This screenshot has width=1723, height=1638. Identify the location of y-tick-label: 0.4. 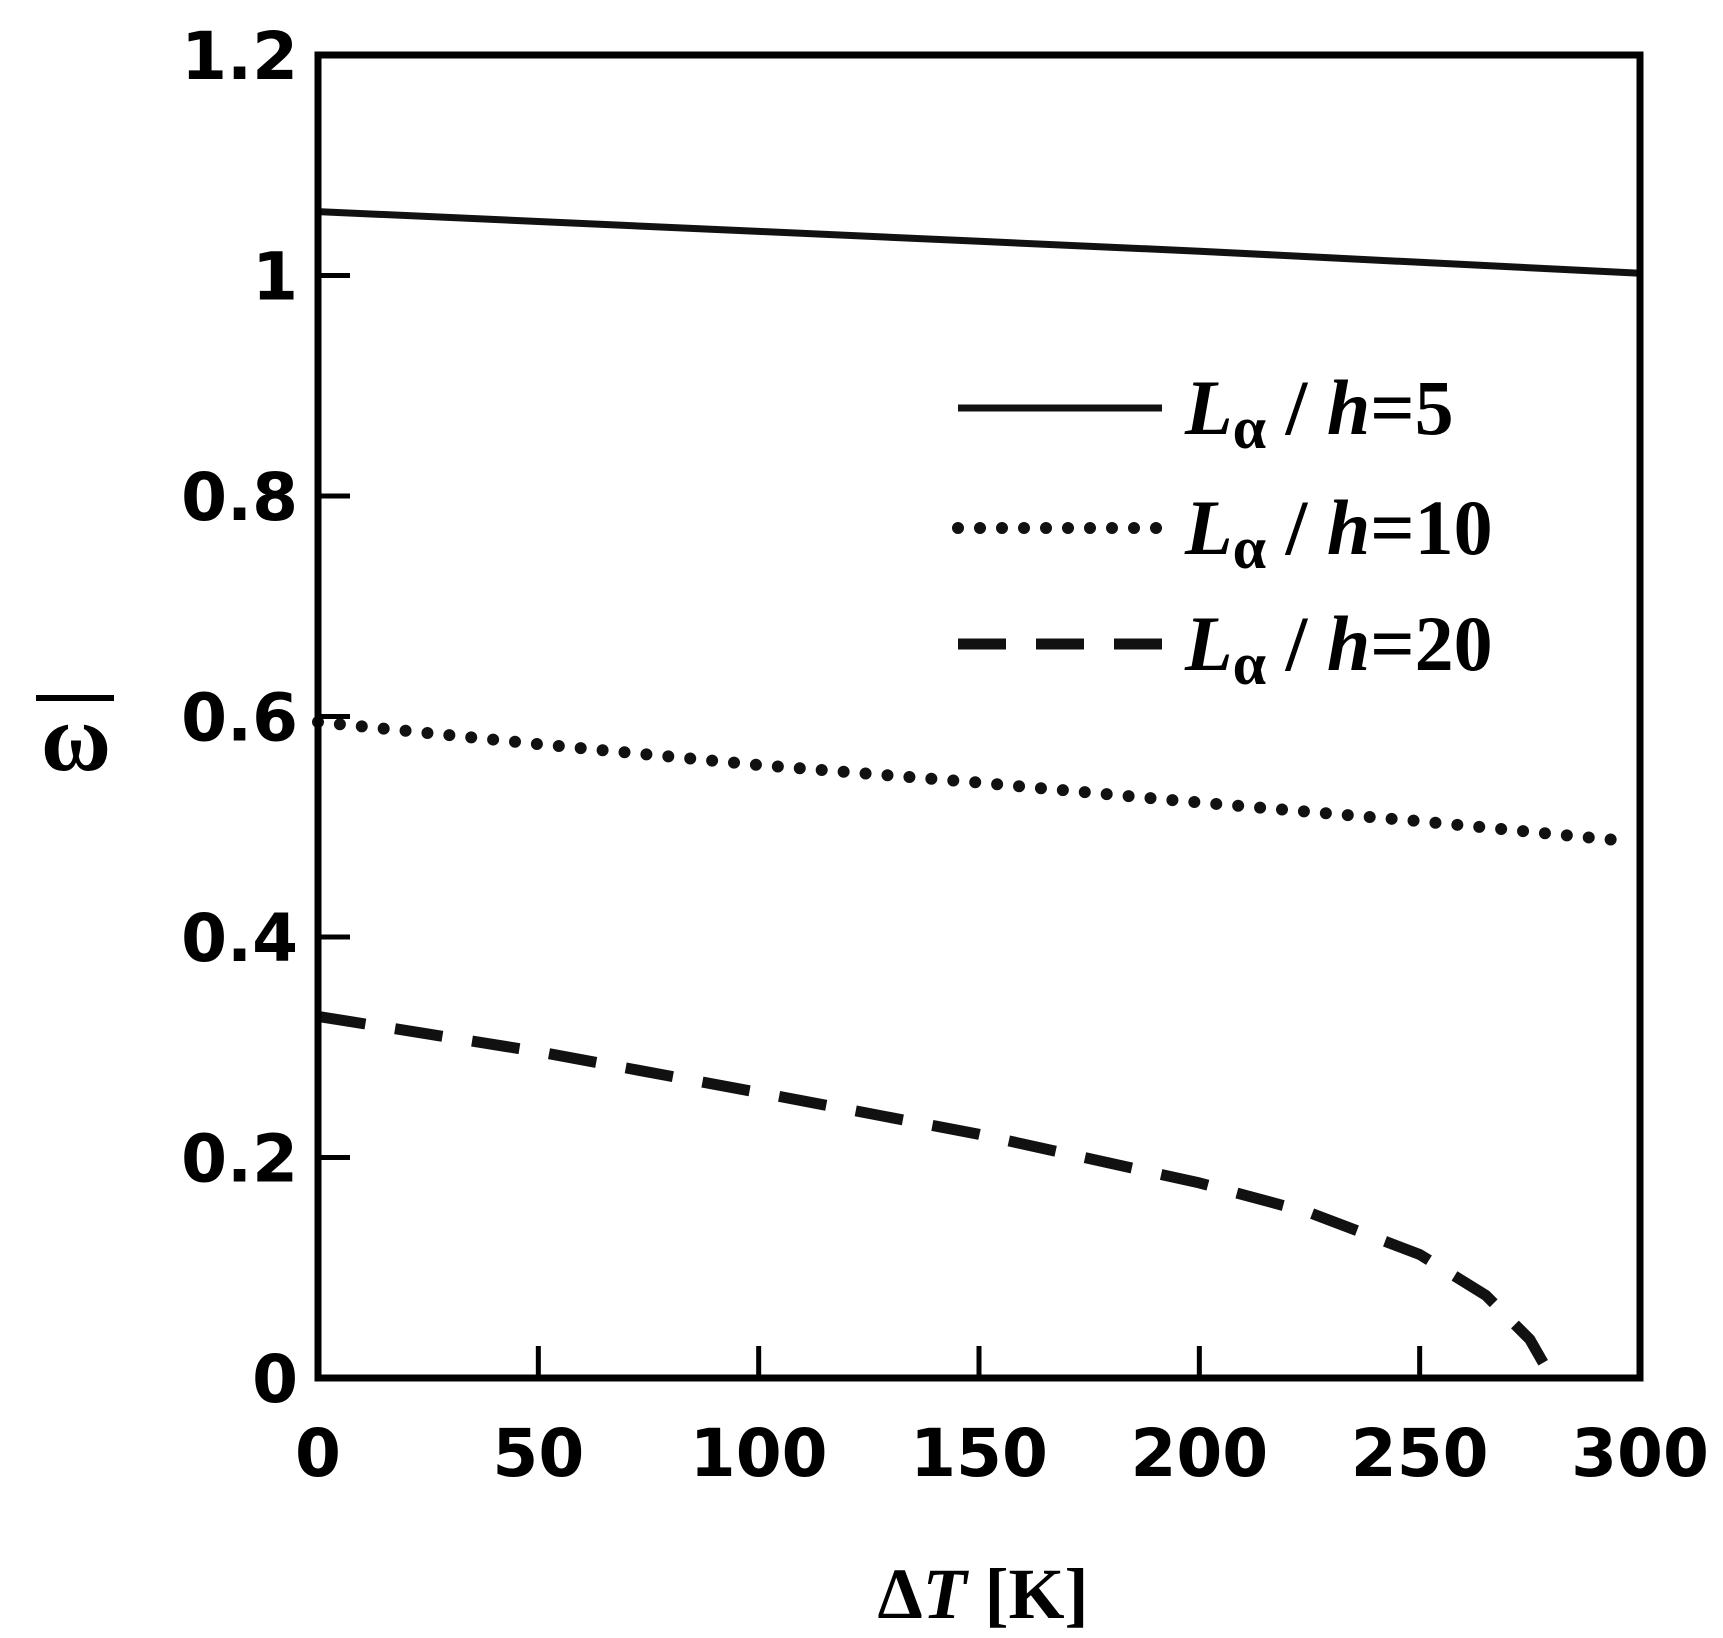
(239, 938).